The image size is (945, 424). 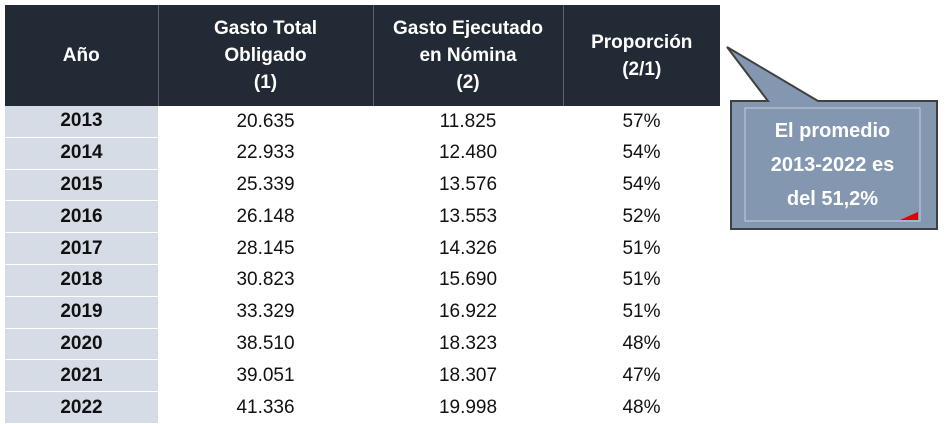 What do you see at coordinates (265, 248) in the screenshot?
I see `cell-total: 28.145` at bounding box center [265, 248].